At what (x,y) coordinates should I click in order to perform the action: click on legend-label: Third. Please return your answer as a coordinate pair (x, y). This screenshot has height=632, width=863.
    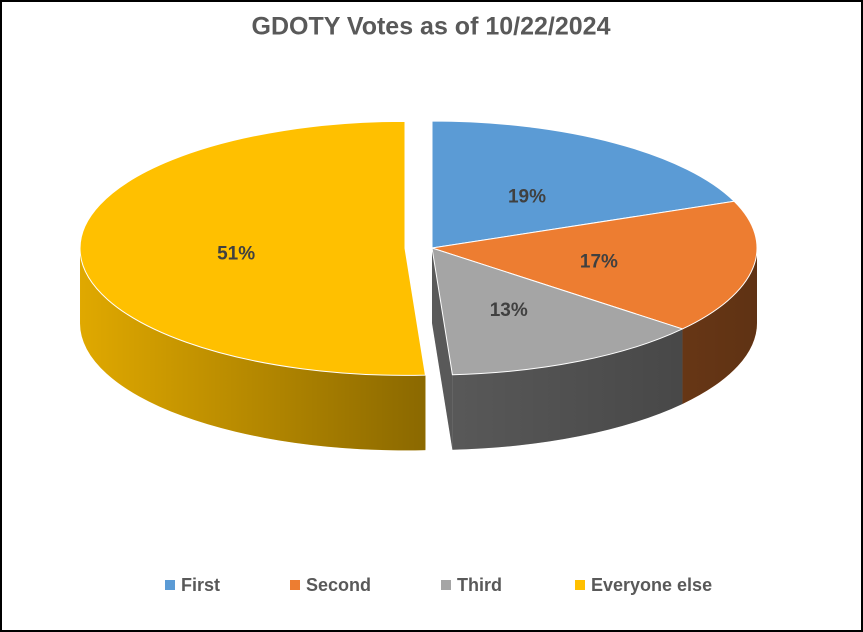
    Looking at the image, I should click on (479, 585).